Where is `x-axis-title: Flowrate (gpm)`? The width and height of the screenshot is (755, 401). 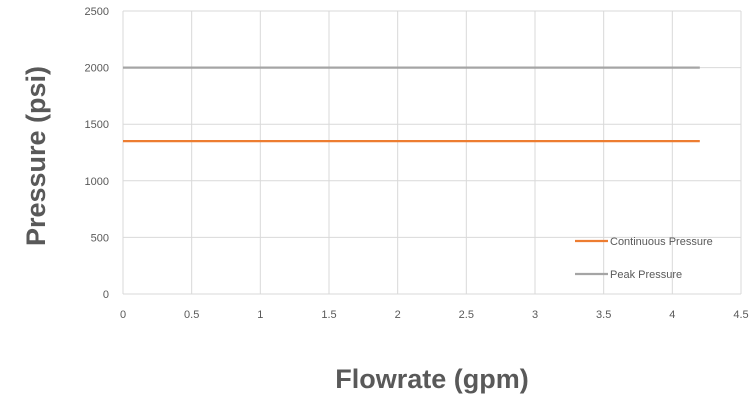 x-axis-title: Flowrate (gpm) is located at coordinates (432, 379).